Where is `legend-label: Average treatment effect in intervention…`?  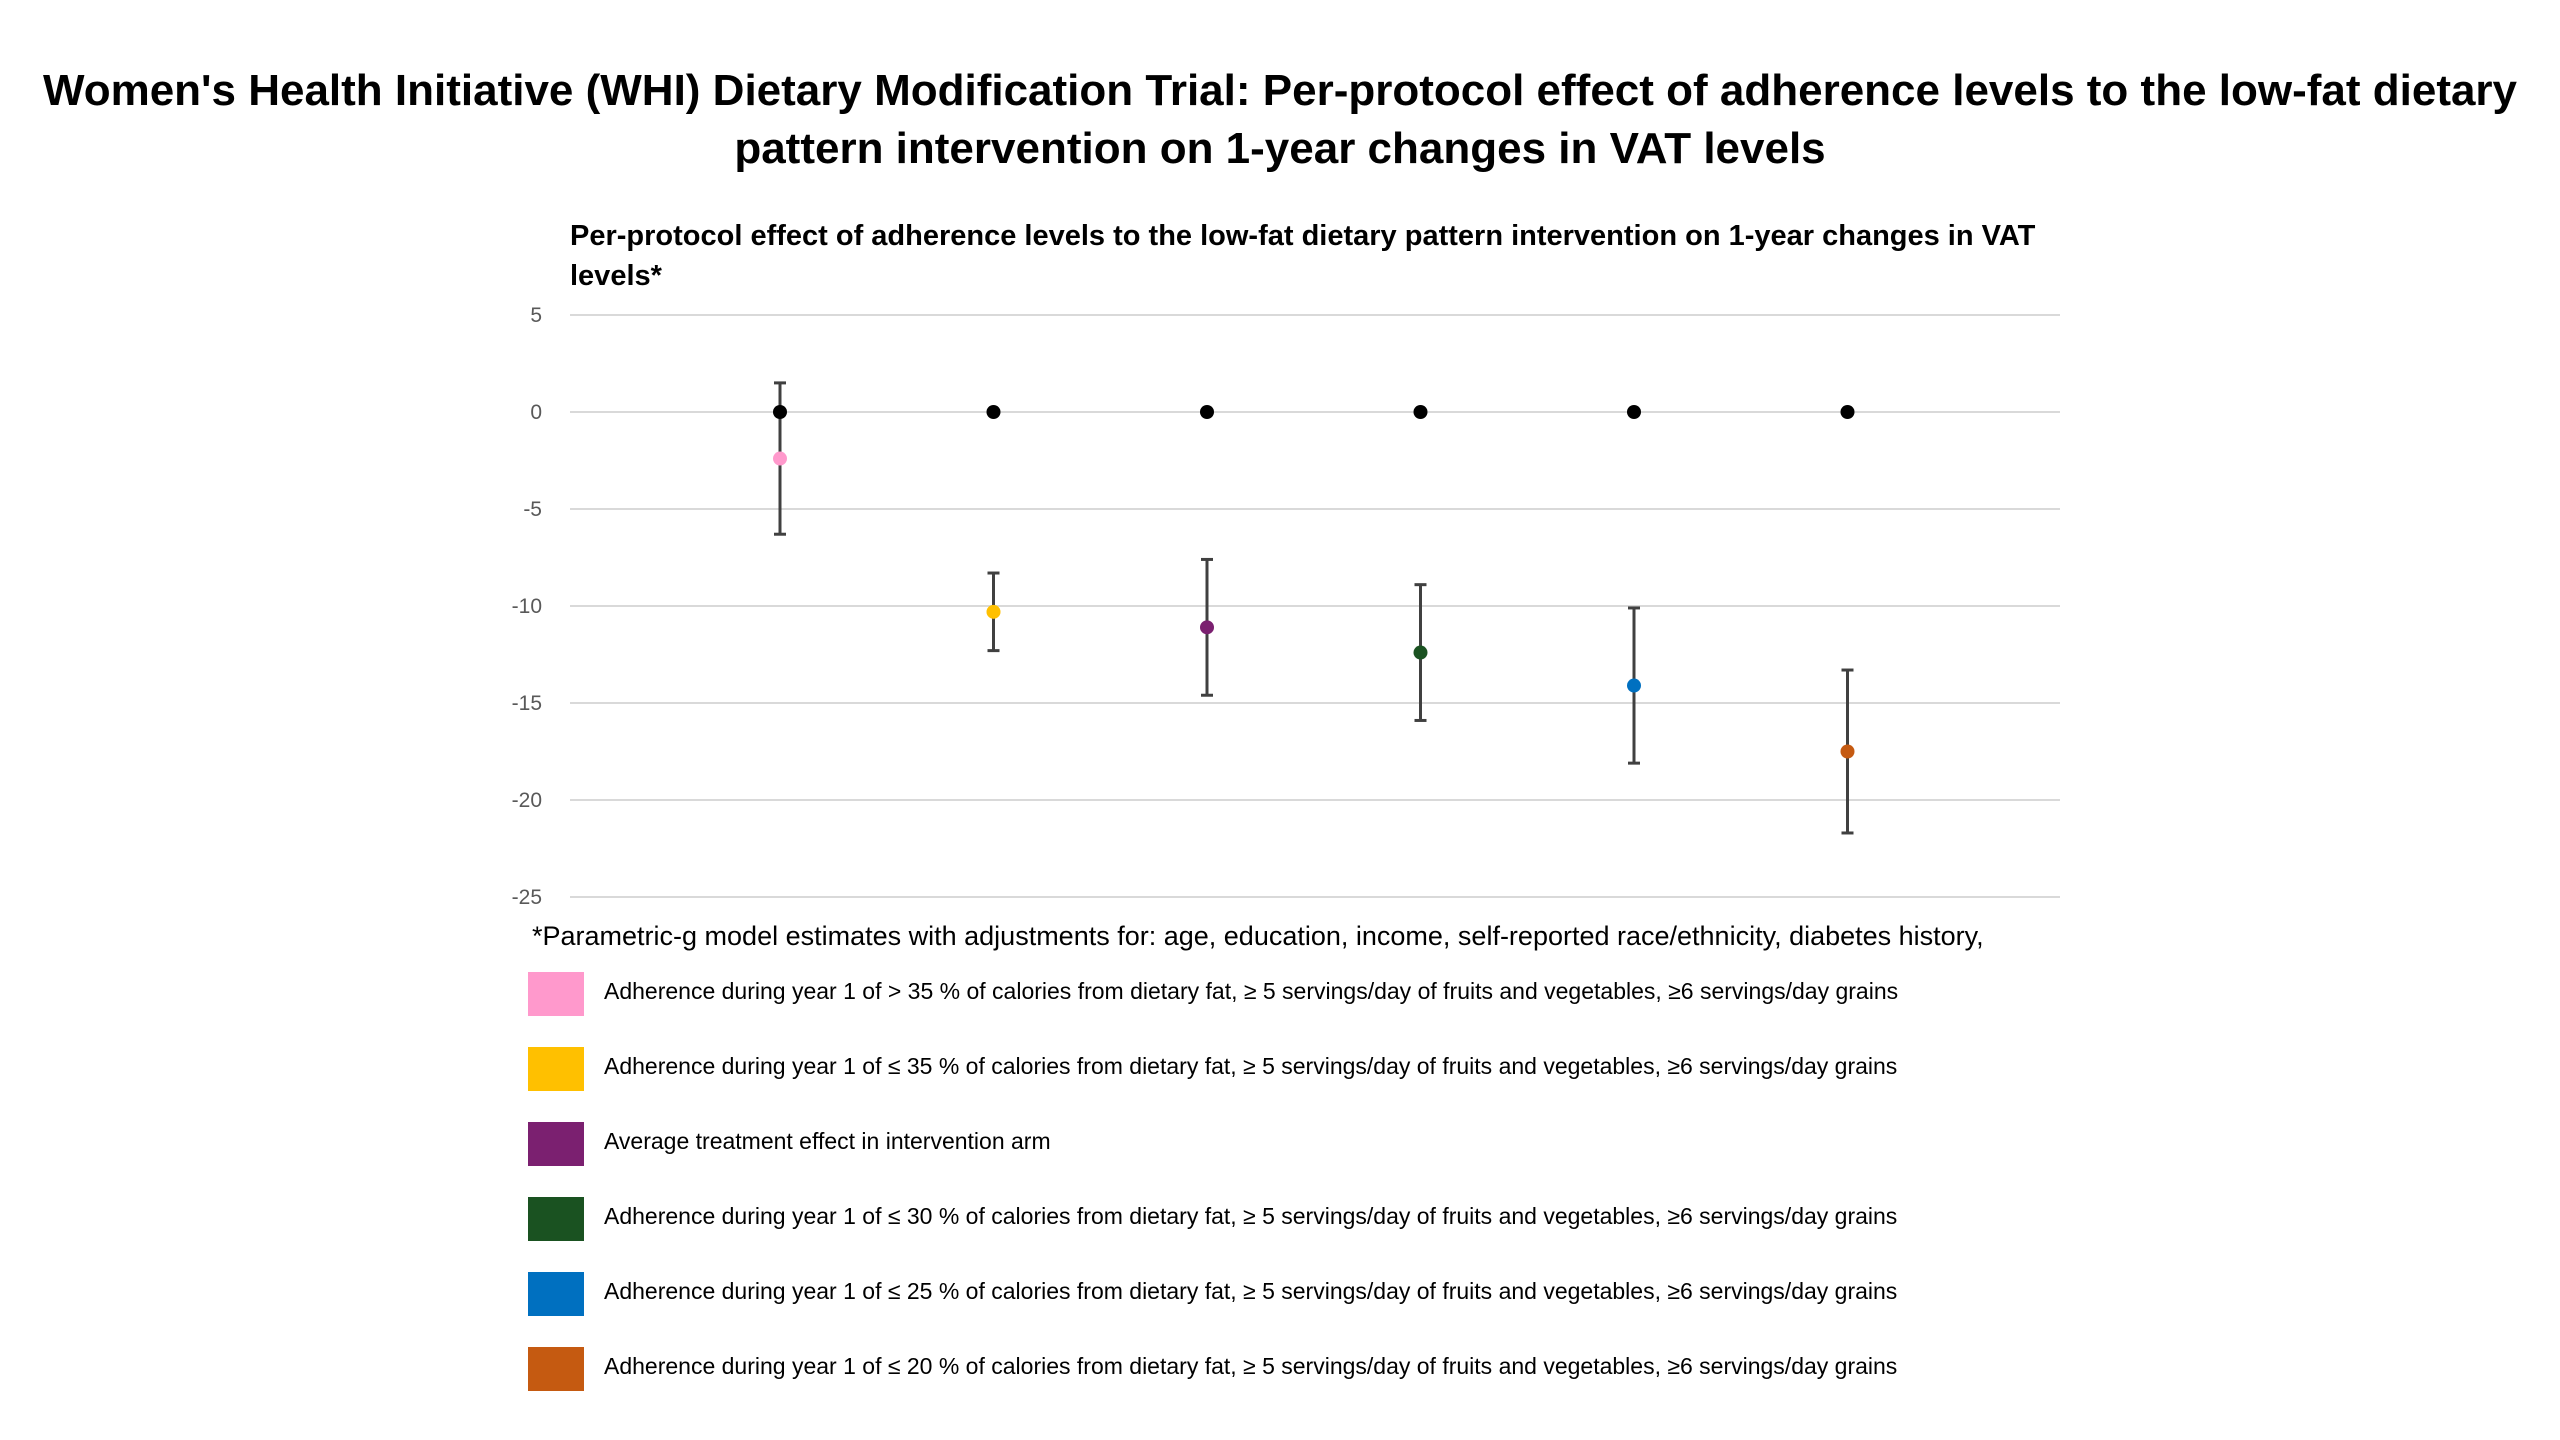
legend-label: Average treatment effect in intervention… is located at coordinates (827, 1141).